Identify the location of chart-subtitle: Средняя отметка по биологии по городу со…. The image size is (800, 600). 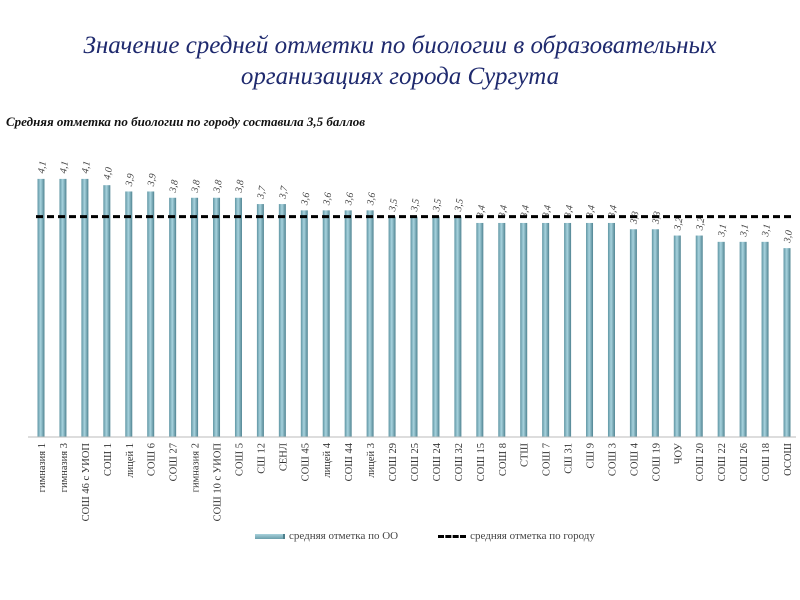
(186, 121).